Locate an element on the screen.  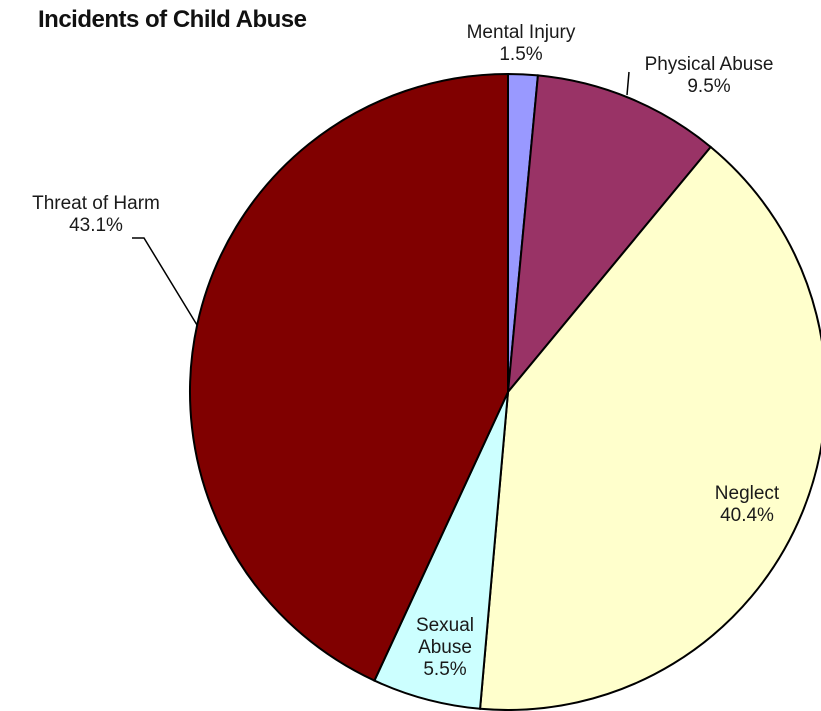
slice-percent-sexual-abuse: 5.5% is located at coordinates (444, 669).